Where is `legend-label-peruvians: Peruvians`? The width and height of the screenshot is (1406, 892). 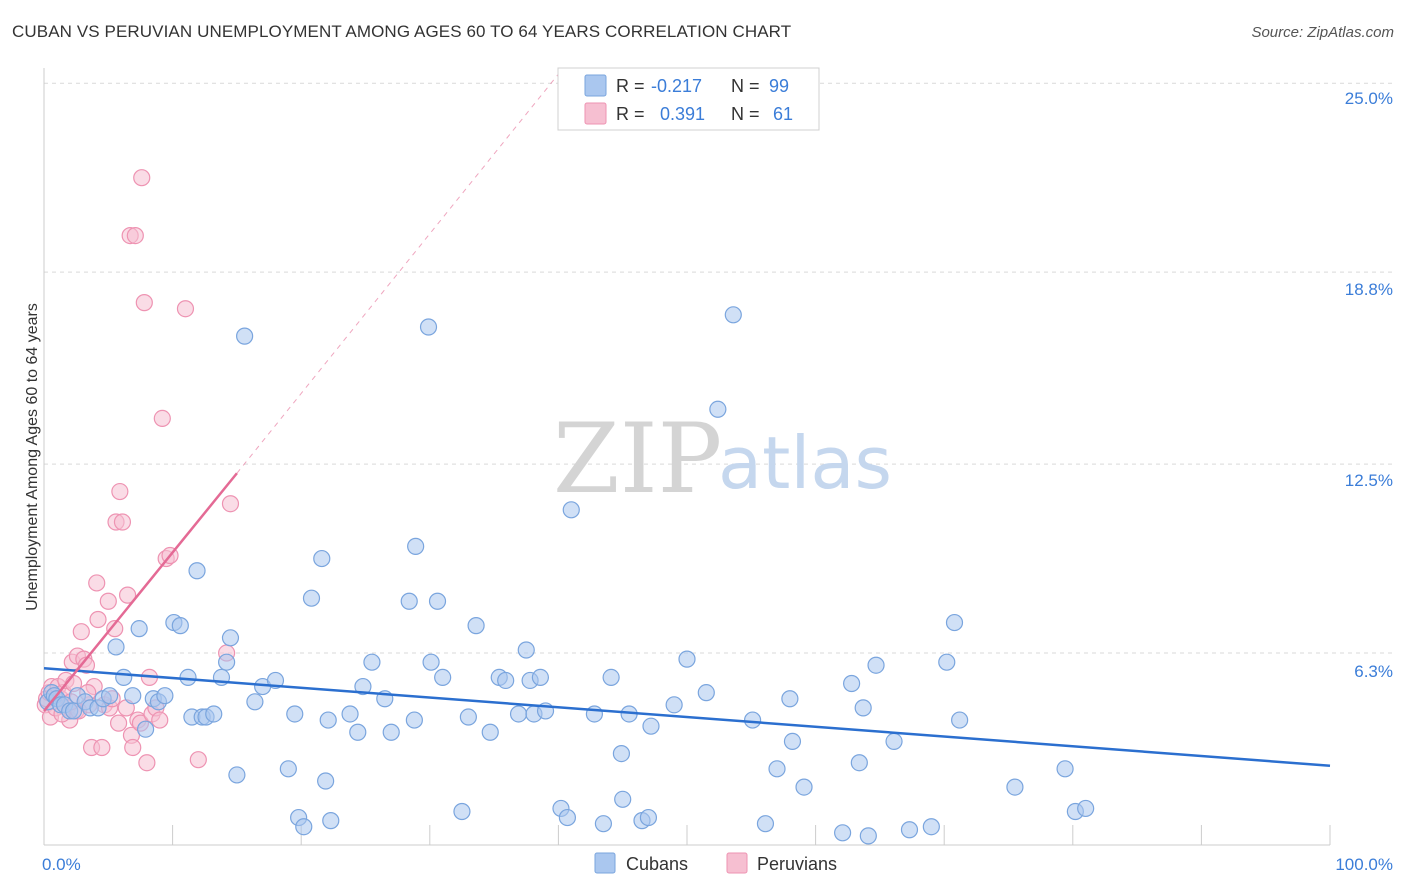 legend-label-peruvians: Peruvians is located at coordinates (797, 864).